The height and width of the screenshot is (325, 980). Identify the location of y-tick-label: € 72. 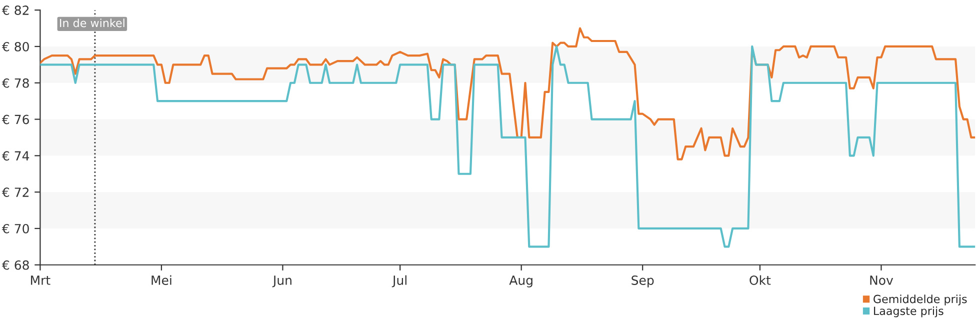
(15, 192).